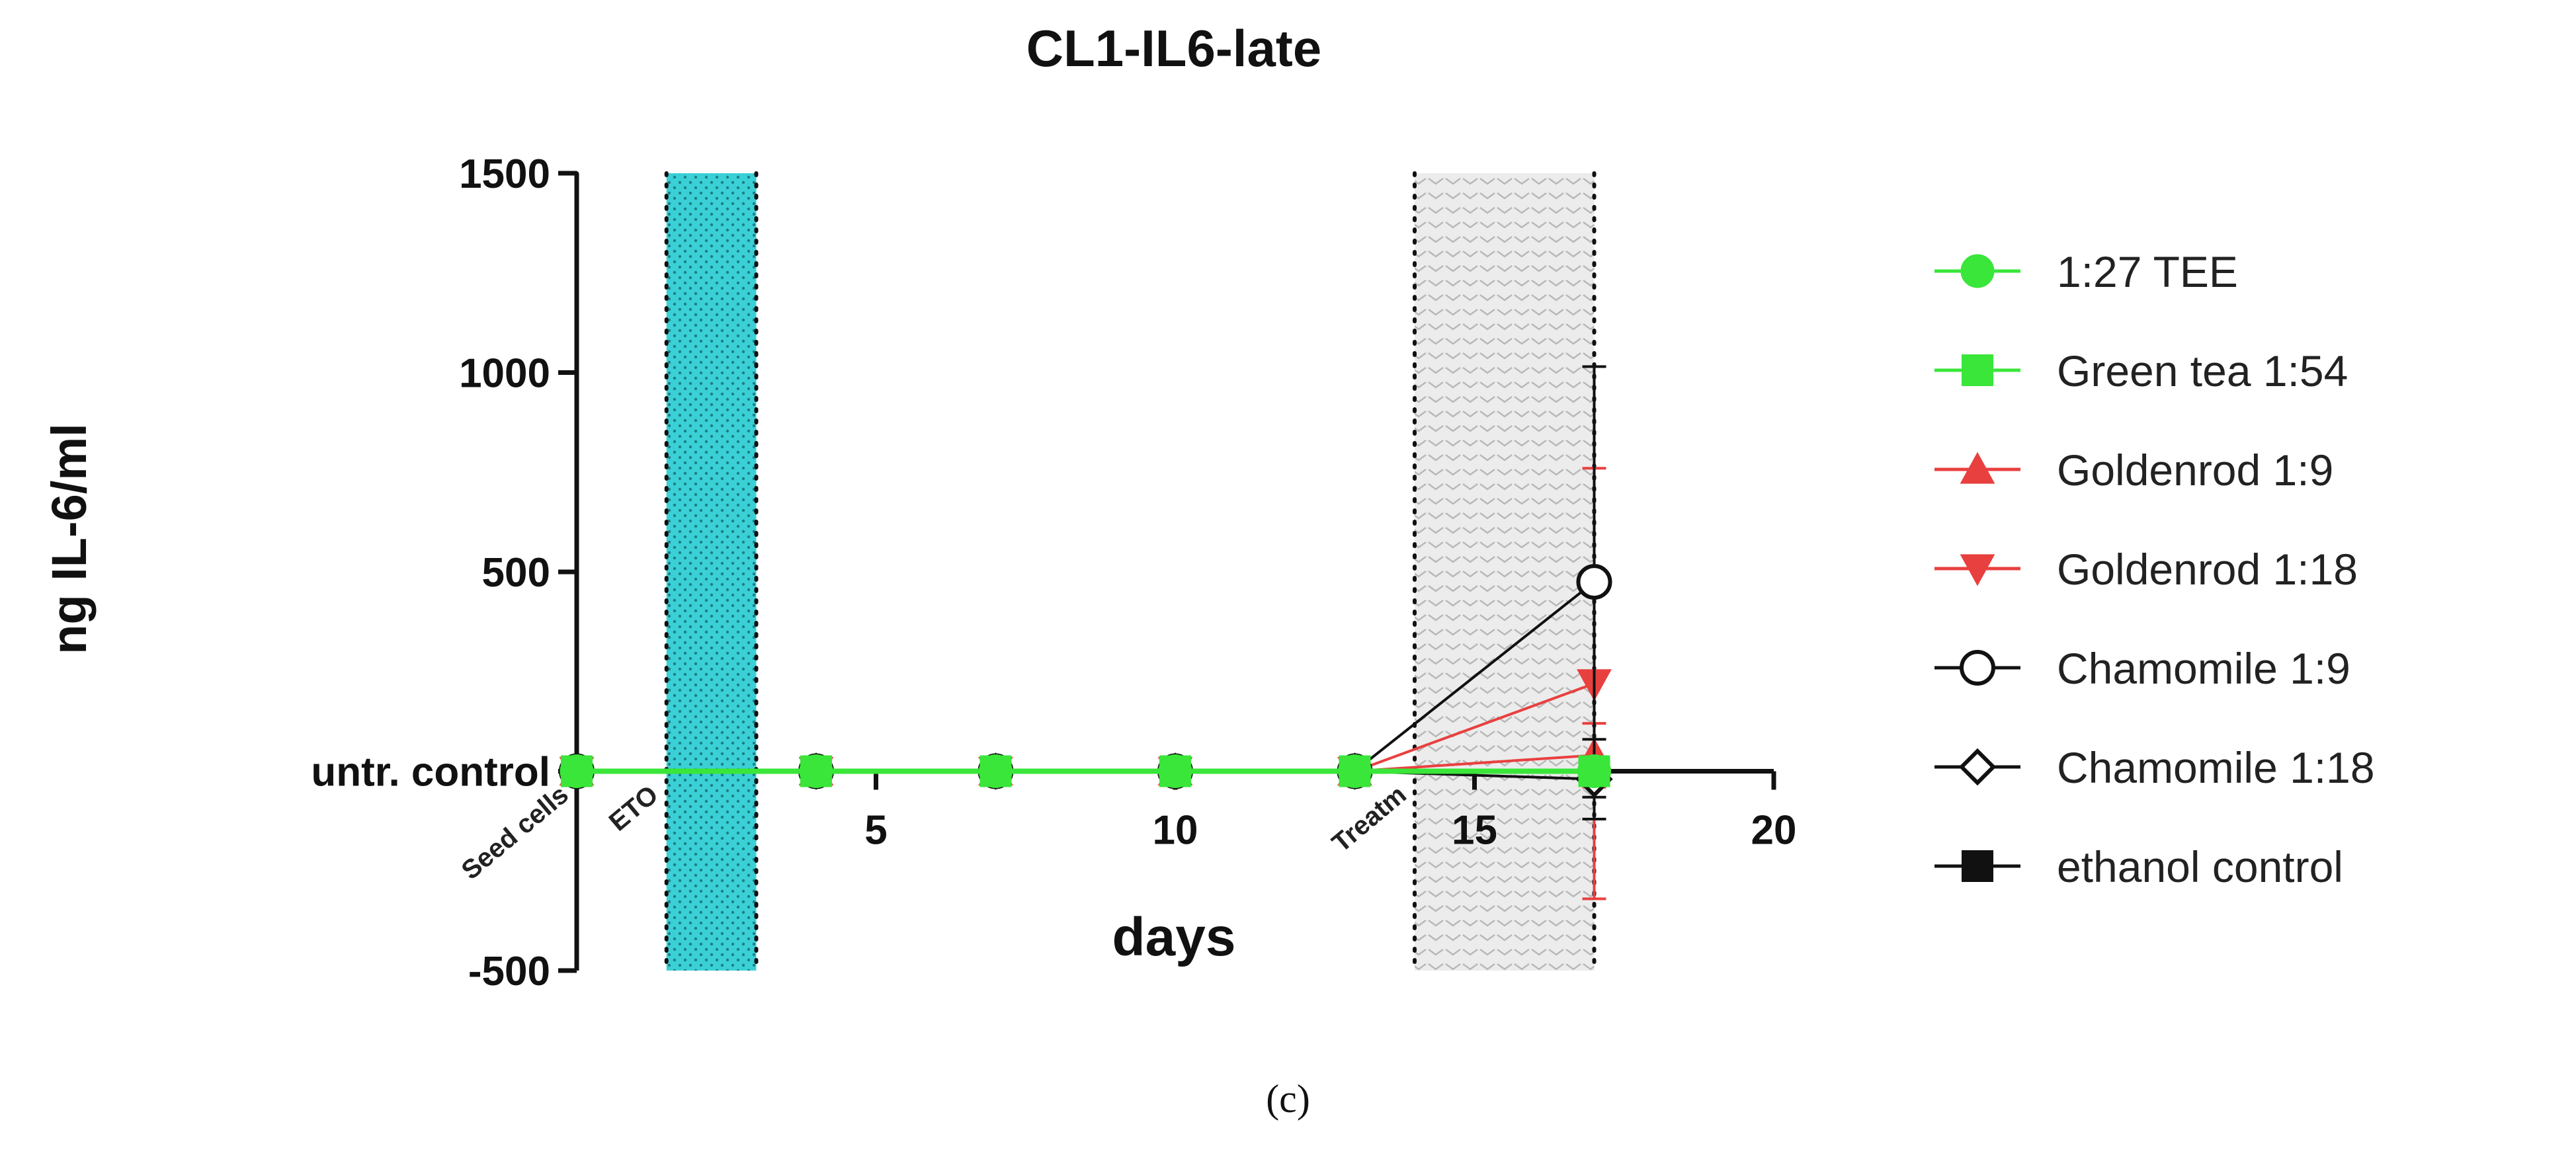 The height and width of the screenshot is (1157, 2576). Describe the element at coordinates (515, 832) in the screenshot. I see `event-label-1: Seed cells` at that location.